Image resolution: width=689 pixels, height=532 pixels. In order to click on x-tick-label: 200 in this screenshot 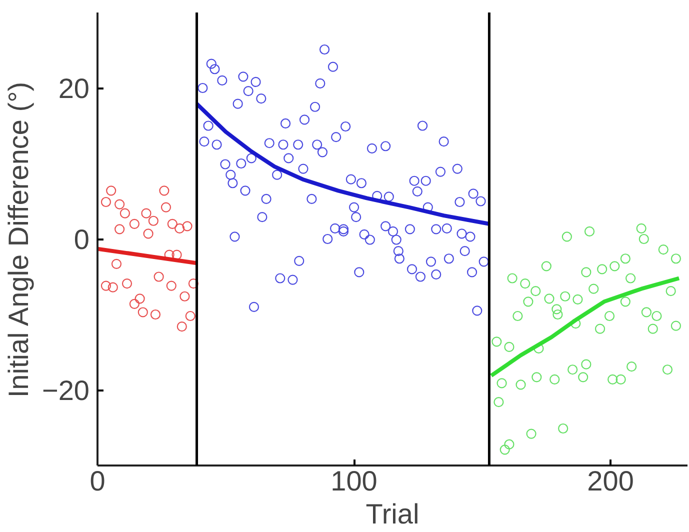, I will do `click(610, 481)`.